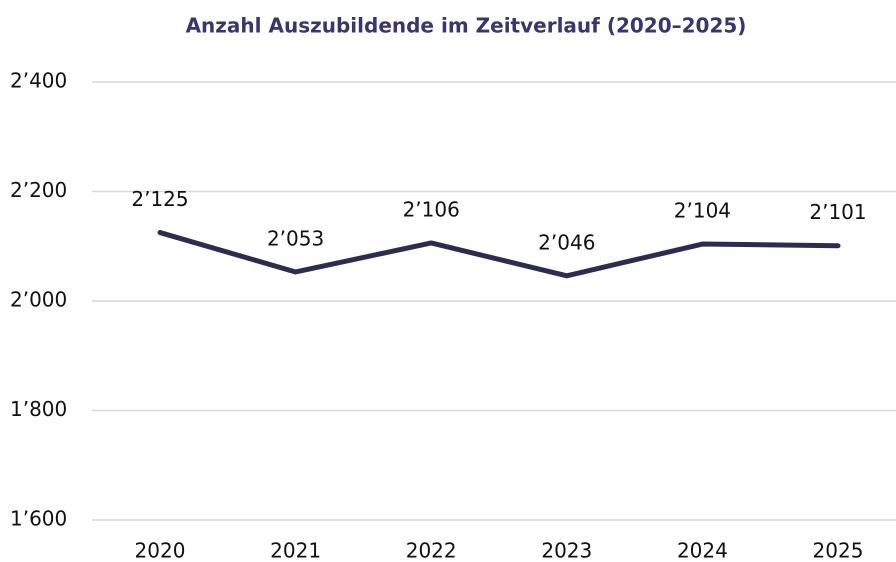  What do you see at coordinates (160, 550) in the screenshot?
I see `x-tick-label: 2020` at bounding box center [160, 550].